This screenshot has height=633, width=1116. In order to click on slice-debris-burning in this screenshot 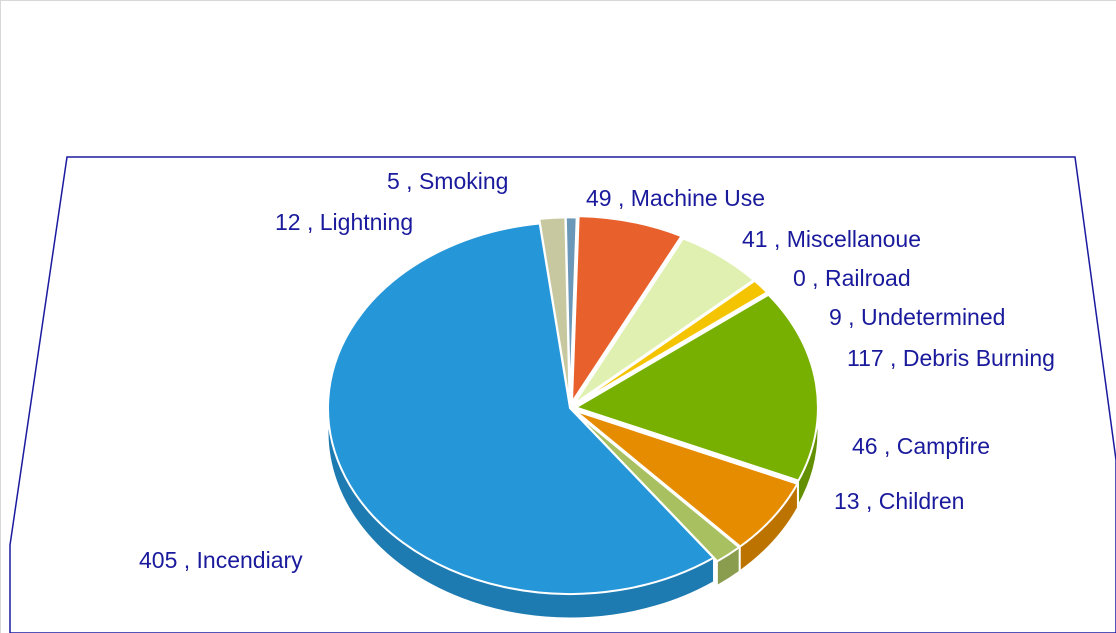, I will do `click(696, 387)`.